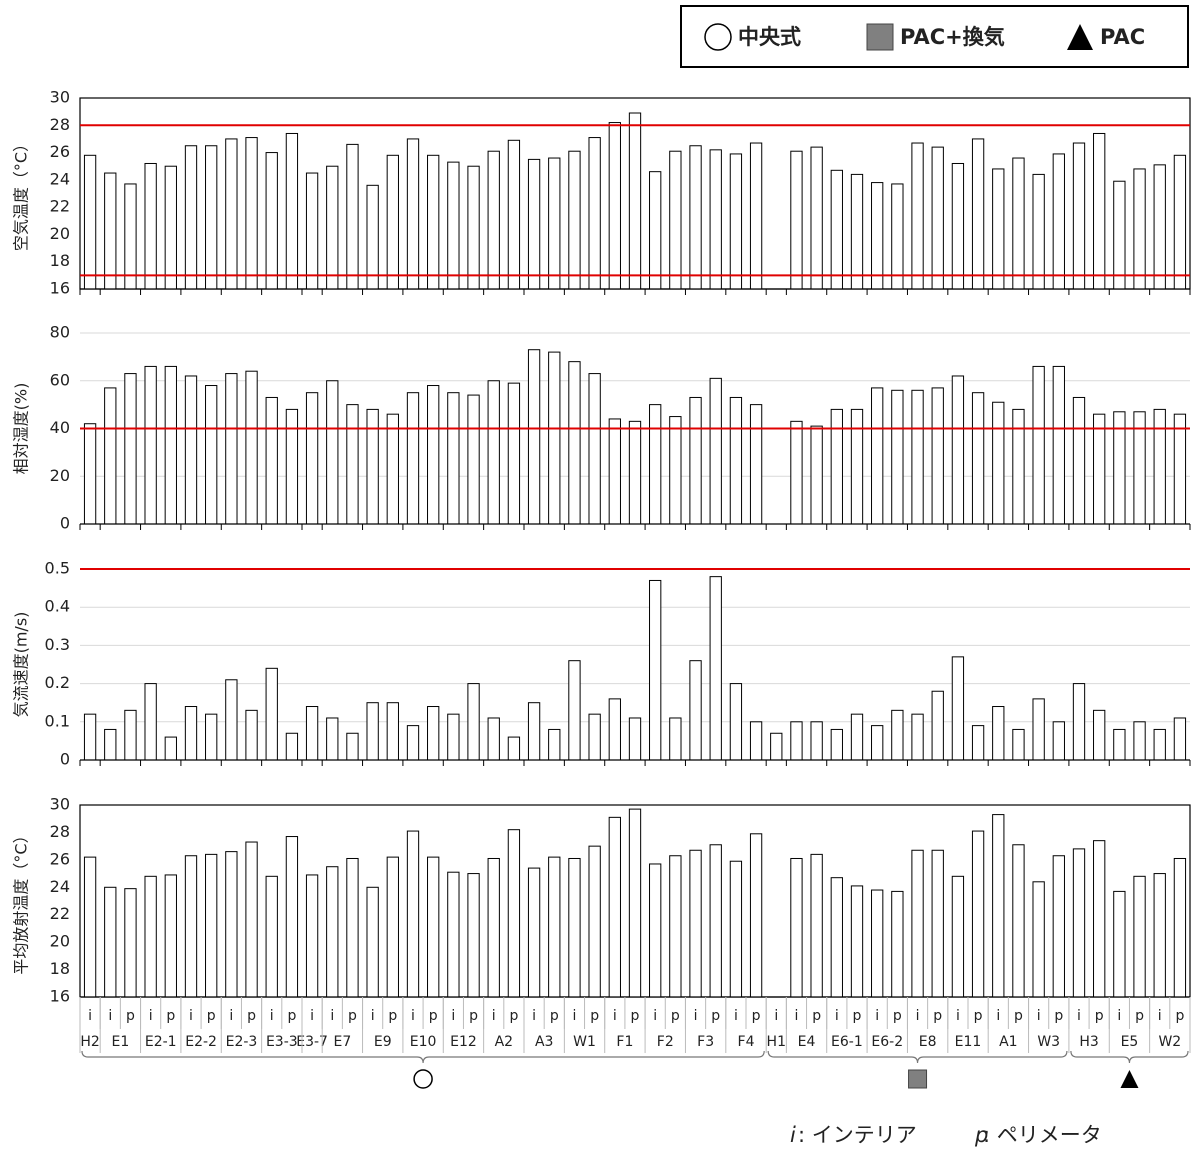 The image size is (1194, 1154). What do you see at coordinates (952, 37) in the screenshot?
I see `legend-label: PAC+換気` at bounding box center [952, 37].